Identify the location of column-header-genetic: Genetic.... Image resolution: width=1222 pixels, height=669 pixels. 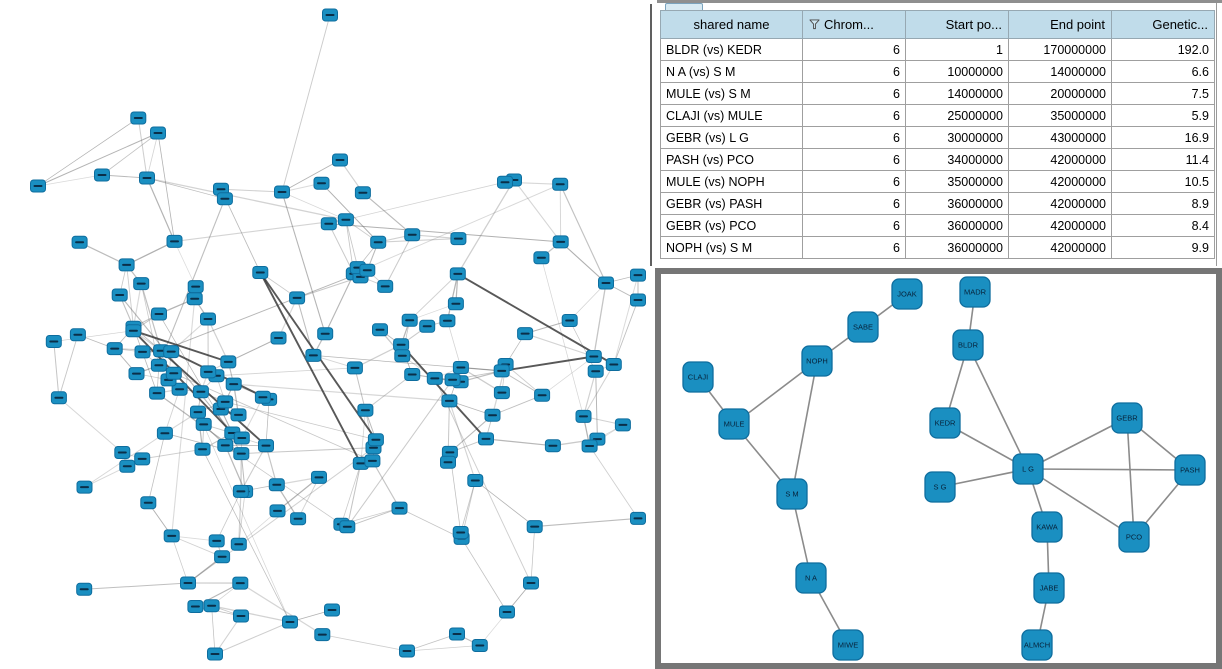
(1163, 24).